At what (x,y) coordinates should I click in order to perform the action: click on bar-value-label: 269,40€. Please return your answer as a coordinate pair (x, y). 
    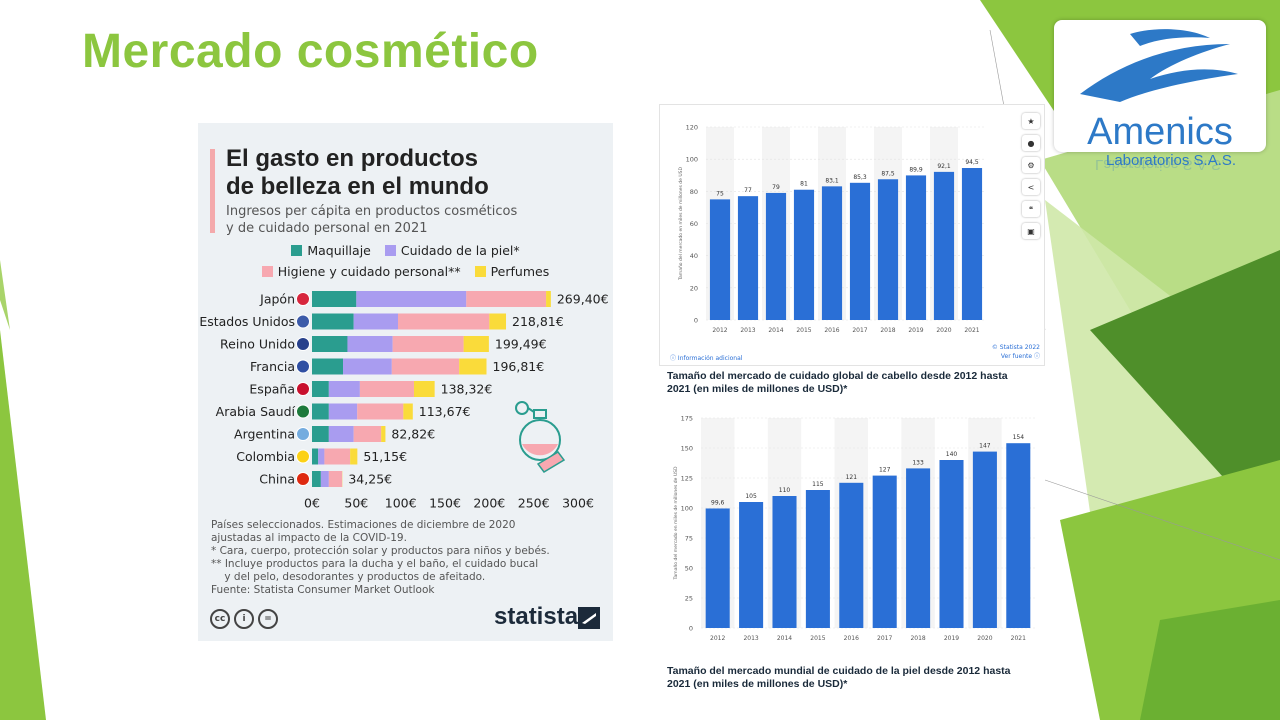
    Looking at the image, I should click on (583, 299).